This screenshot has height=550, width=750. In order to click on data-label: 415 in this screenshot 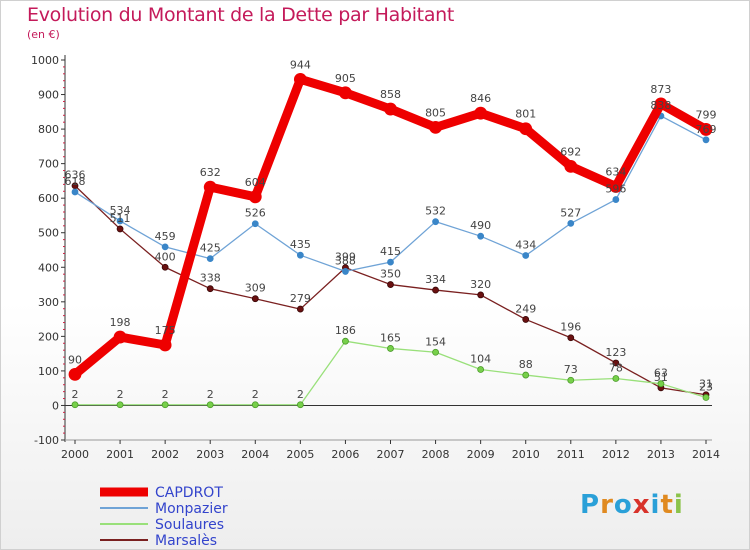, I will do `click(390, 251)`.